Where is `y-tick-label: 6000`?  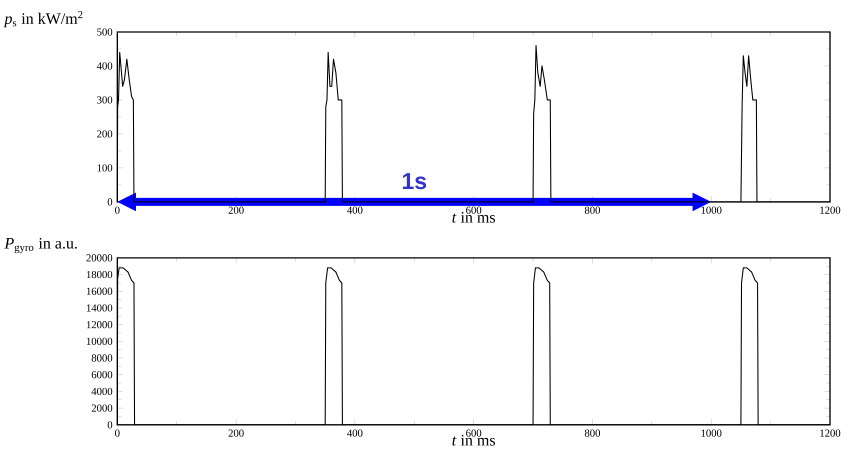 y-tick-label: 6000 is located at coordinates (102, 374).